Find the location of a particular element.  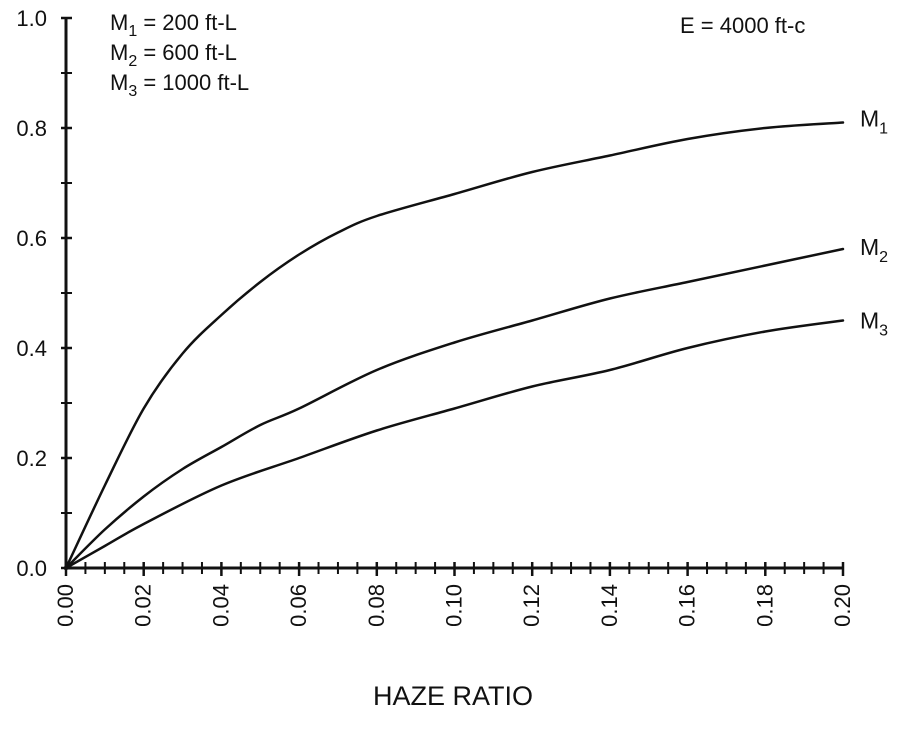

x-tick-label: 0.04 is located at coordinates (220, 605).